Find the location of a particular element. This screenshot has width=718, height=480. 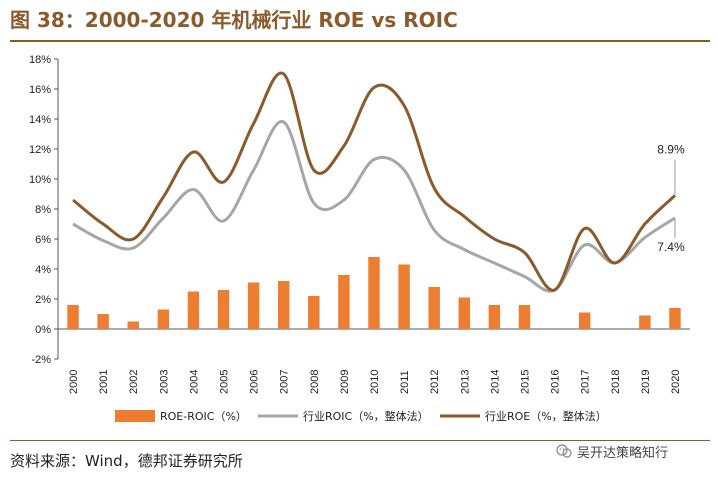

source-note: 资料来源：Wind，德邦证券研究所 is located at coordinates (126, 461).